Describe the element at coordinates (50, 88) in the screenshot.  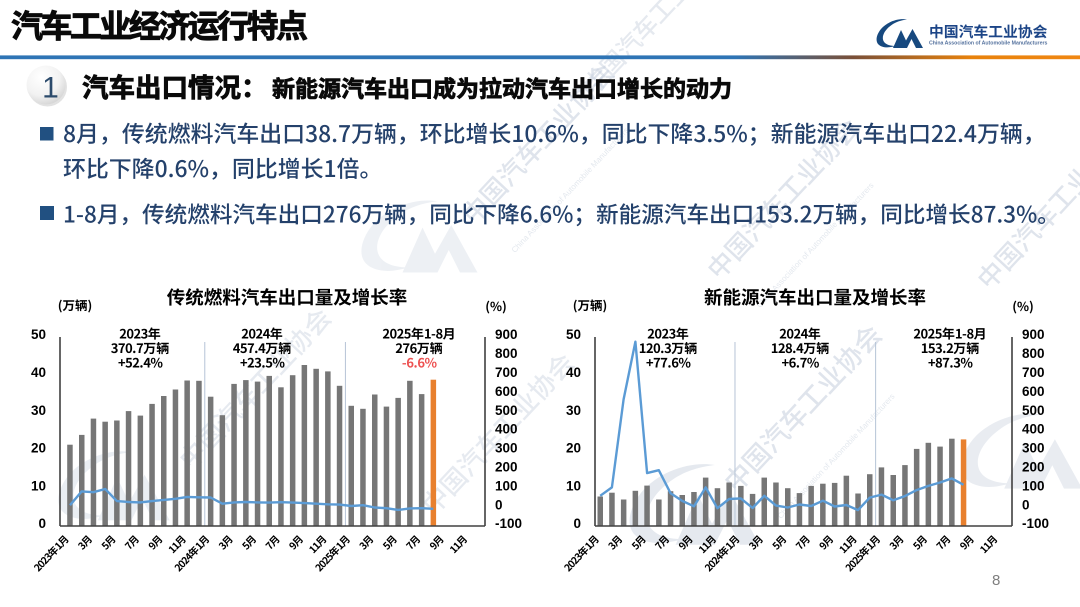
I see `svg-text: 1` at that location.